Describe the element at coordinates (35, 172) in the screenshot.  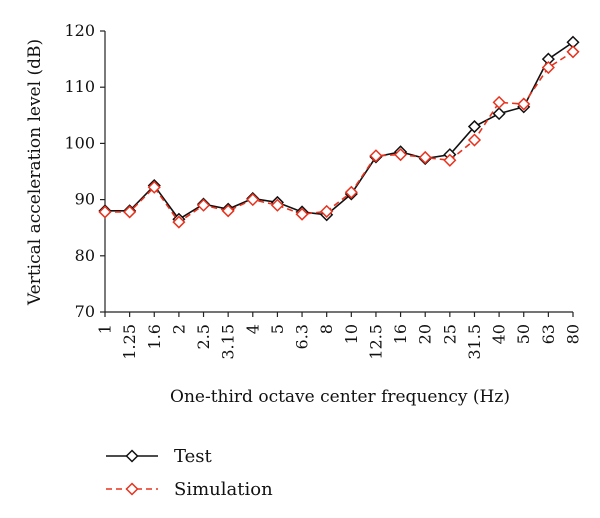
I see `y-axis-title: Vertical acceleration level (dB)` at that location.